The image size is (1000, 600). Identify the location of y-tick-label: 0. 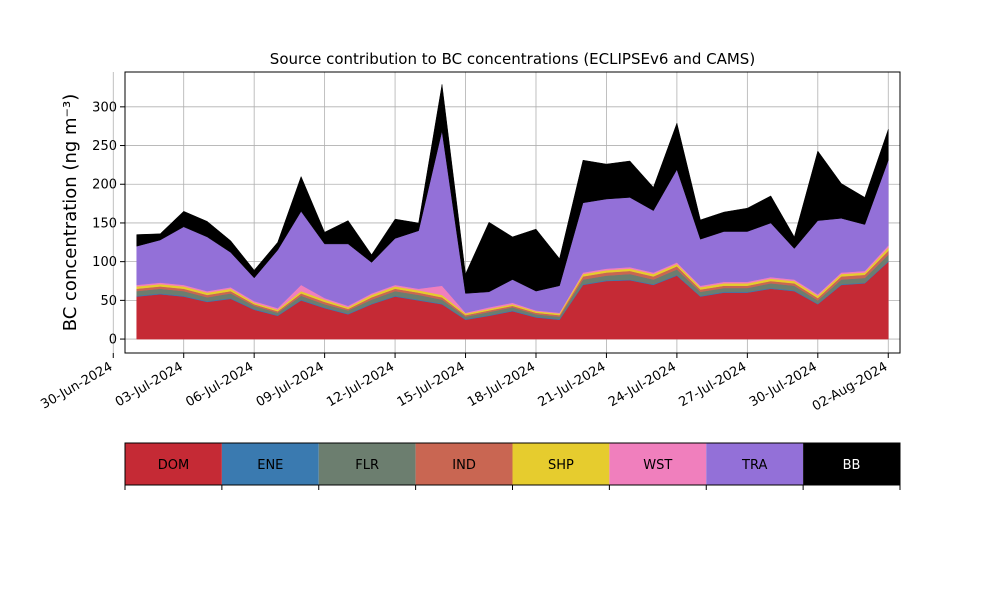
(113, 340).